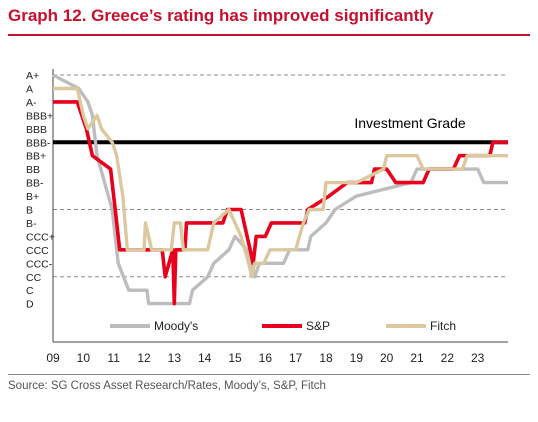  Describe the element at coordinates (30, 305) in the screenshot. I see `y-tick-label: D` at that location.